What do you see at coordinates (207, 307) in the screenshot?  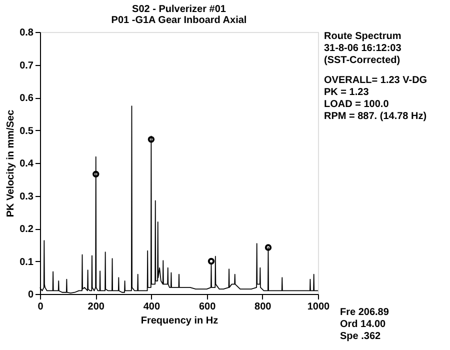 I see `x-tick-label: 600` at bounding box center [207, 307].